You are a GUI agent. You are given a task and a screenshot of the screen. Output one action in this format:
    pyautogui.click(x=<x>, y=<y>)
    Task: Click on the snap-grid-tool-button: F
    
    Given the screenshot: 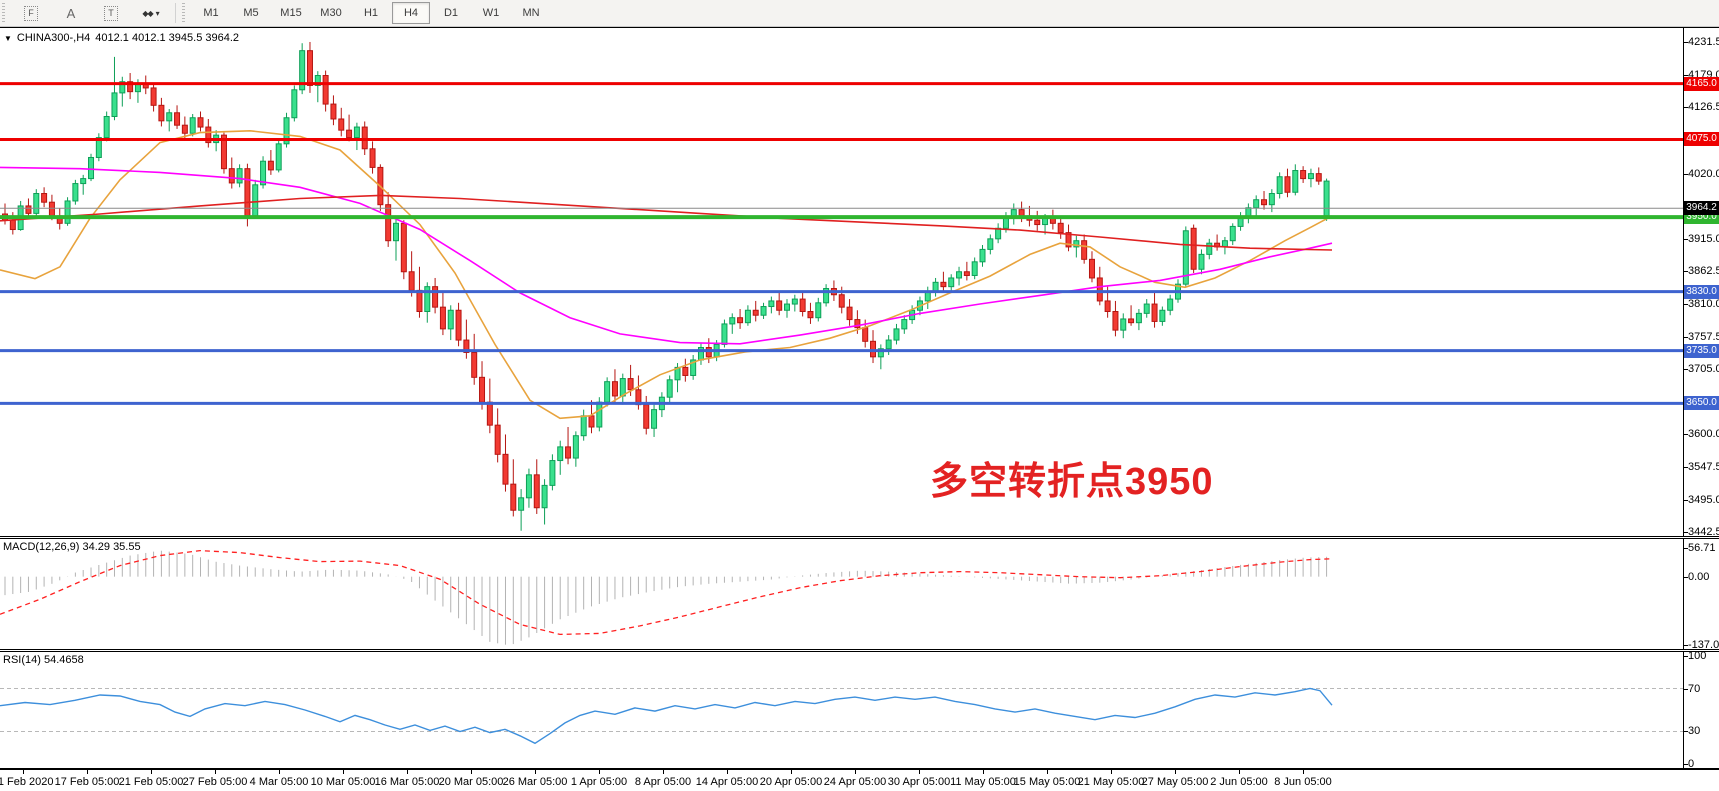 What is the action you would take?
    pyautogui.click(x=31, y=13)
    